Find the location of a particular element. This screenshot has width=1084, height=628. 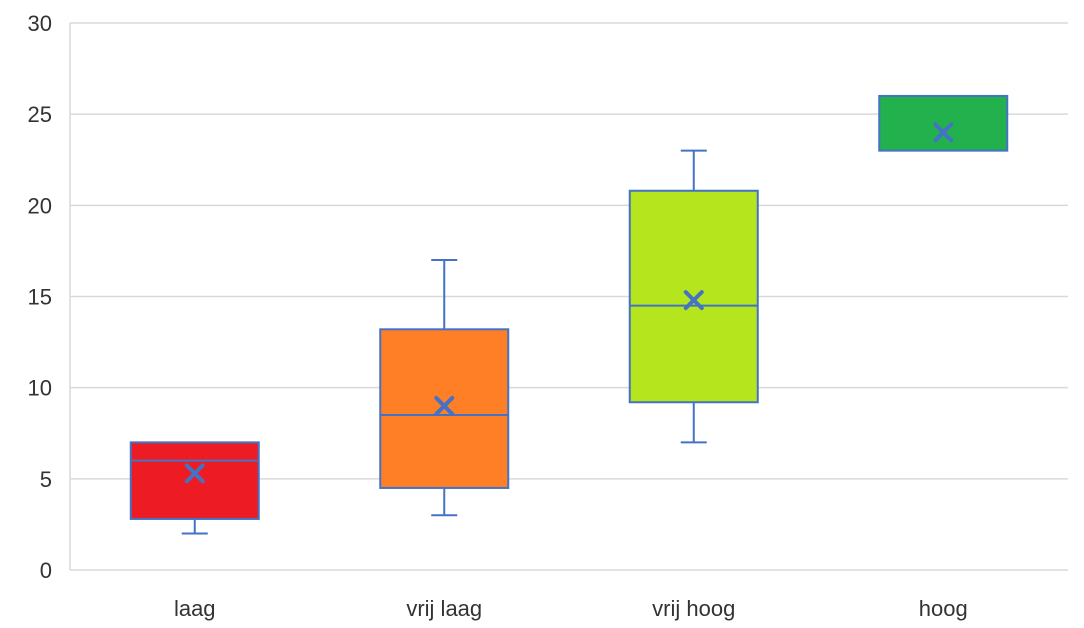

y-tick-label-10: 10 is located at coordinates (40, 388).